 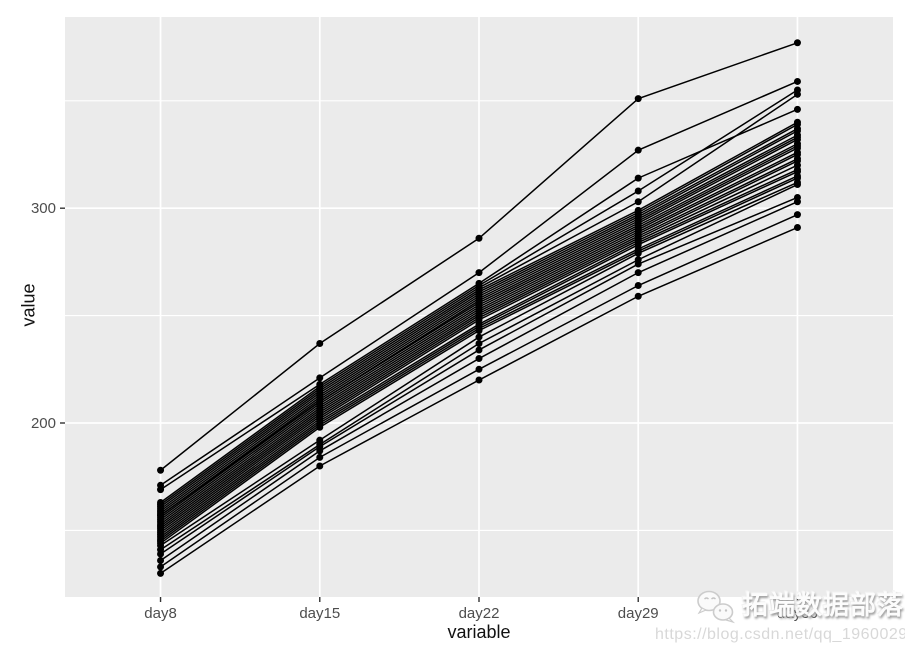 I want to click on y-tick-label: 200, so click(x=43, y=423).